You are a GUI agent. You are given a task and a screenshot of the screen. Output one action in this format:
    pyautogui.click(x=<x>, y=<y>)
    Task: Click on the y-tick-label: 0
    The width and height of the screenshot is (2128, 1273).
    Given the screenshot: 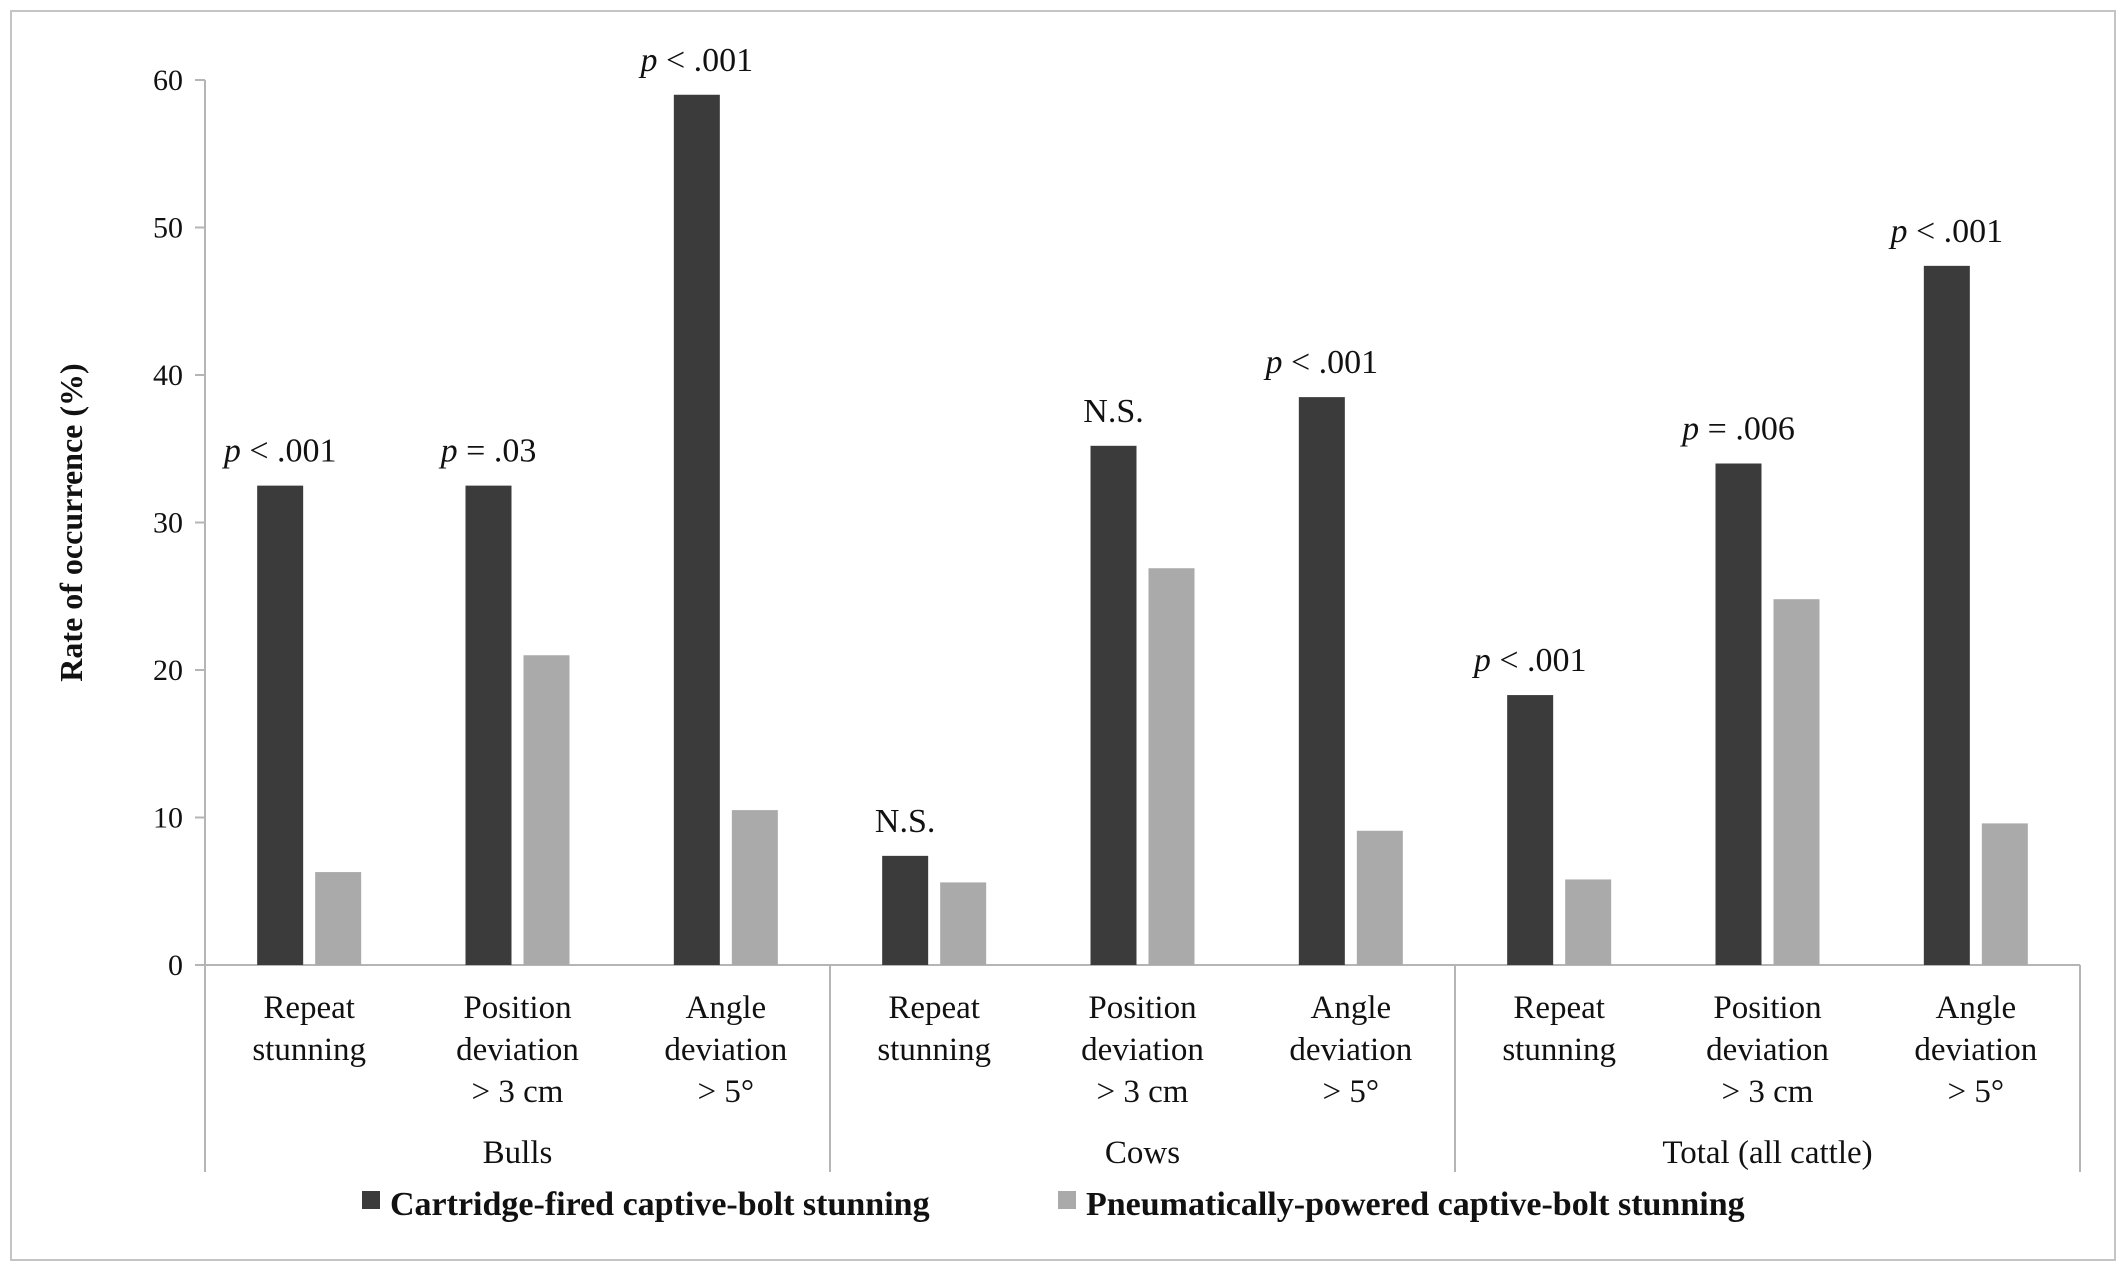 What is the action you would take?
    pyautogui.click(x=175, y=965)
    